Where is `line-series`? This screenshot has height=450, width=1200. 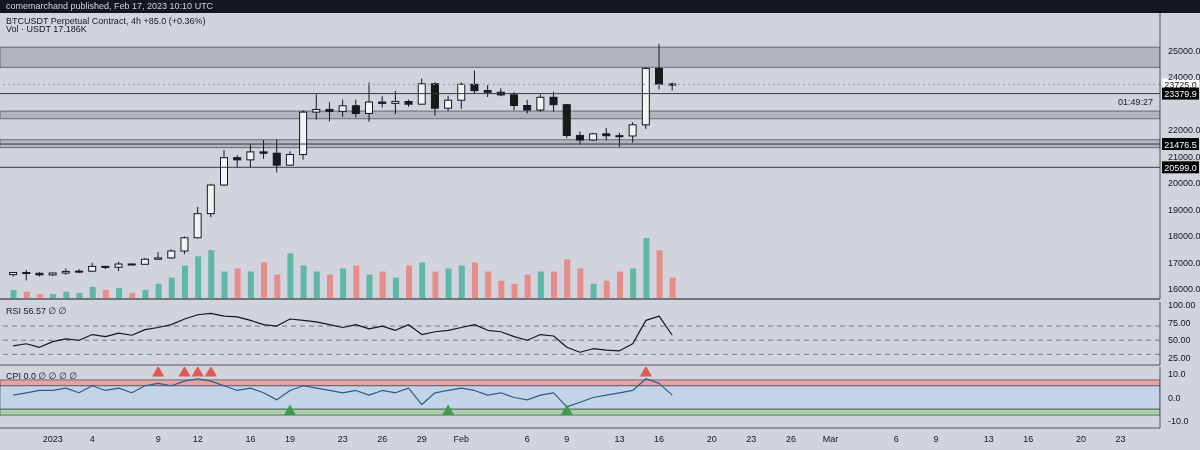 line-series is located at coordinates (342, 332).